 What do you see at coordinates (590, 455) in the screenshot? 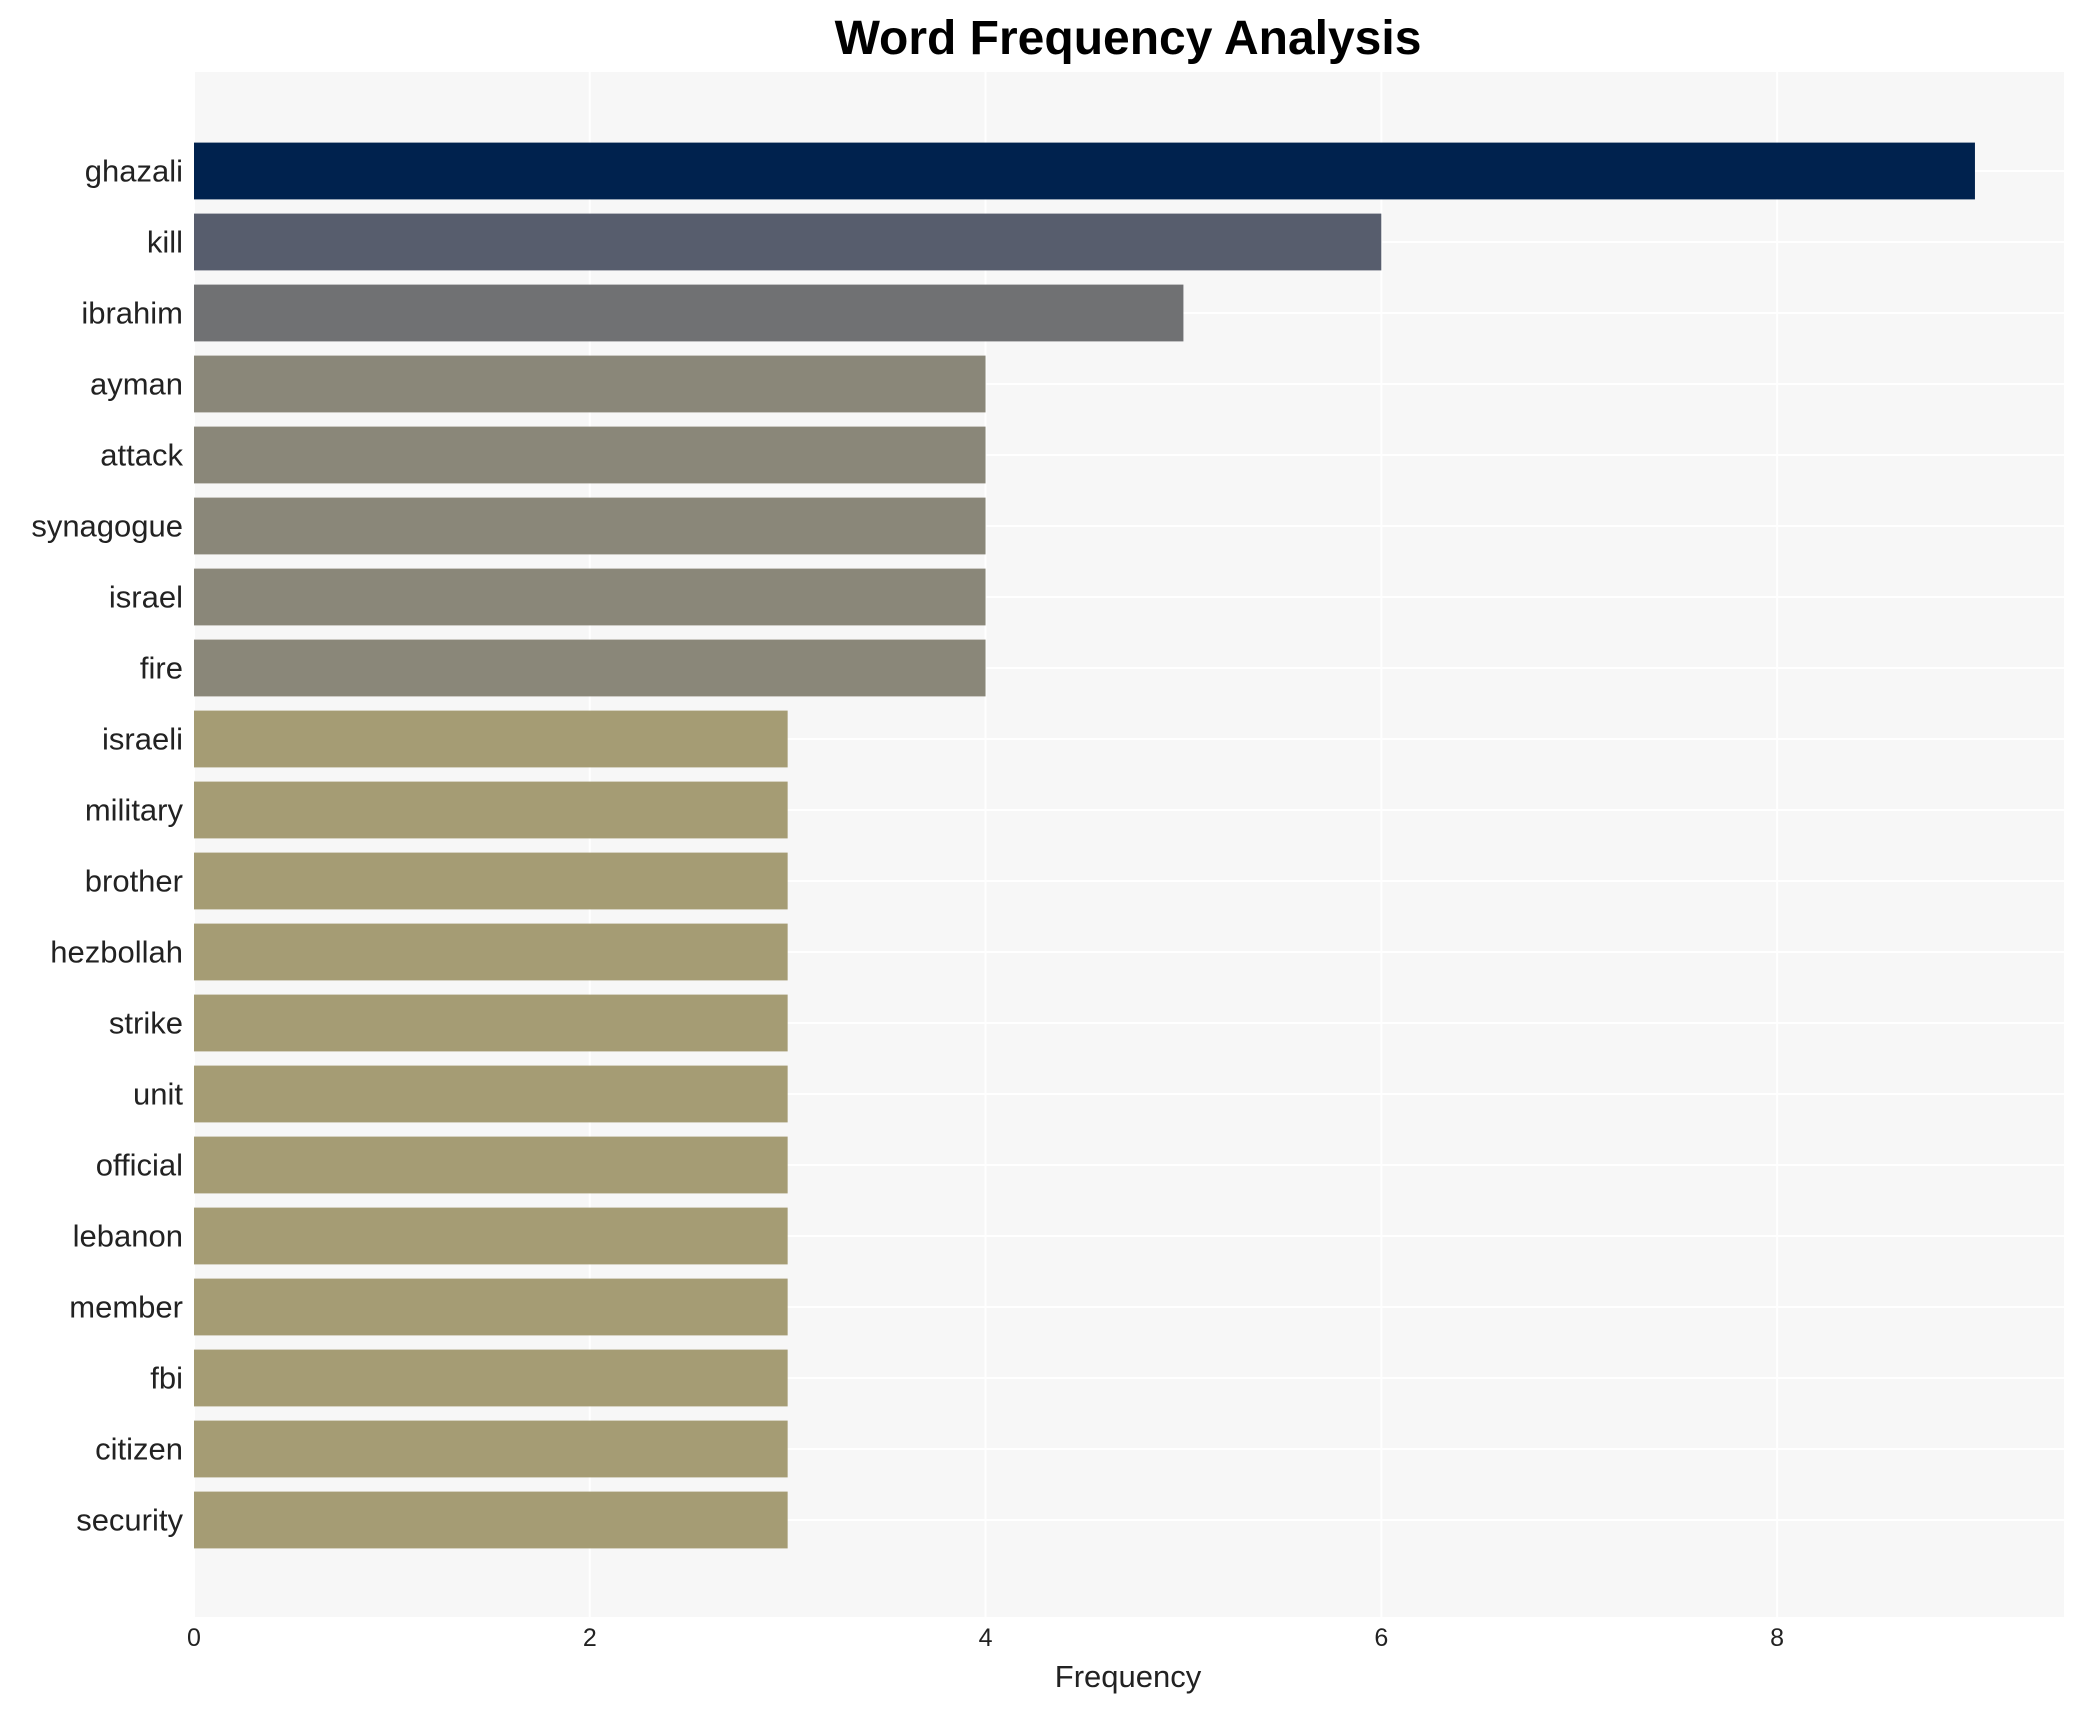
I see `bar-attack` at bounding box center [590, 455].